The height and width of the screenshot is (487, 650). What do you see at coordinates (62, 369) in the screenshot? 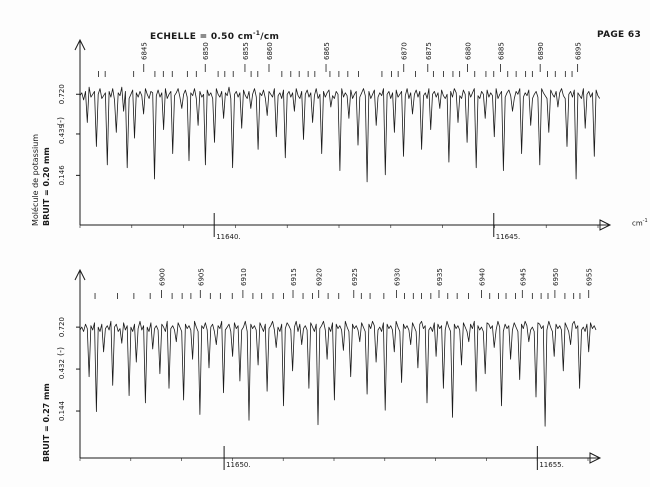
I see `y-tick-label: 0.432` at bounding box center [62, 369].